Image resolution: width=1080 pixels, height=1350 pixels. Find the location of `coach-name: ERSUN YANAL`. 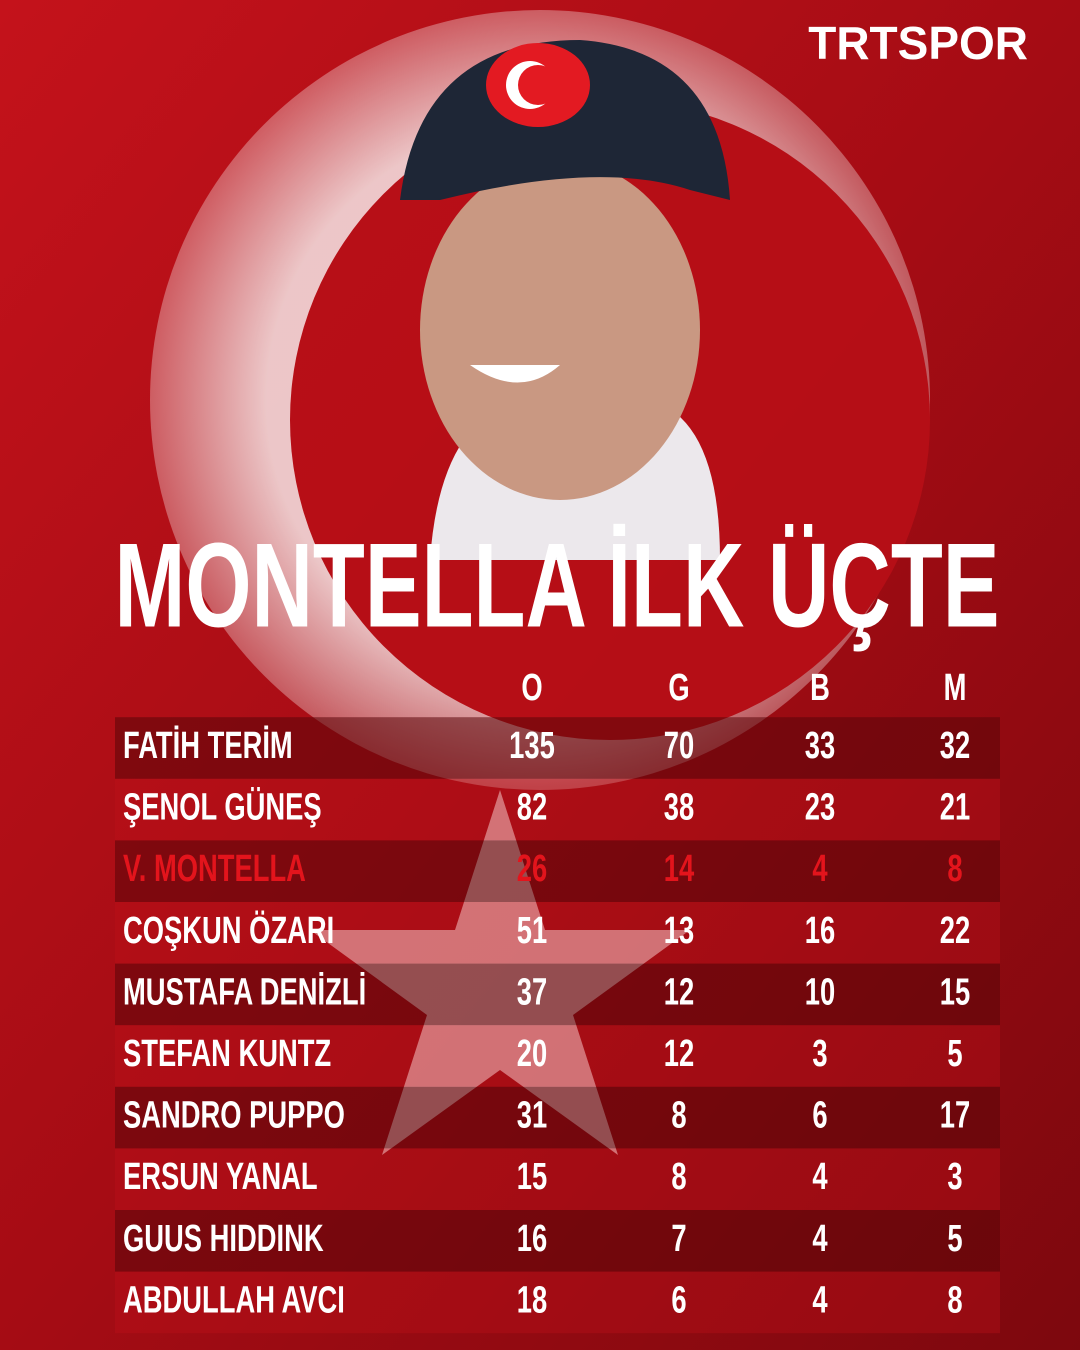

coach-name: ERSUN YANAL is located at coordinates (220, 1177).